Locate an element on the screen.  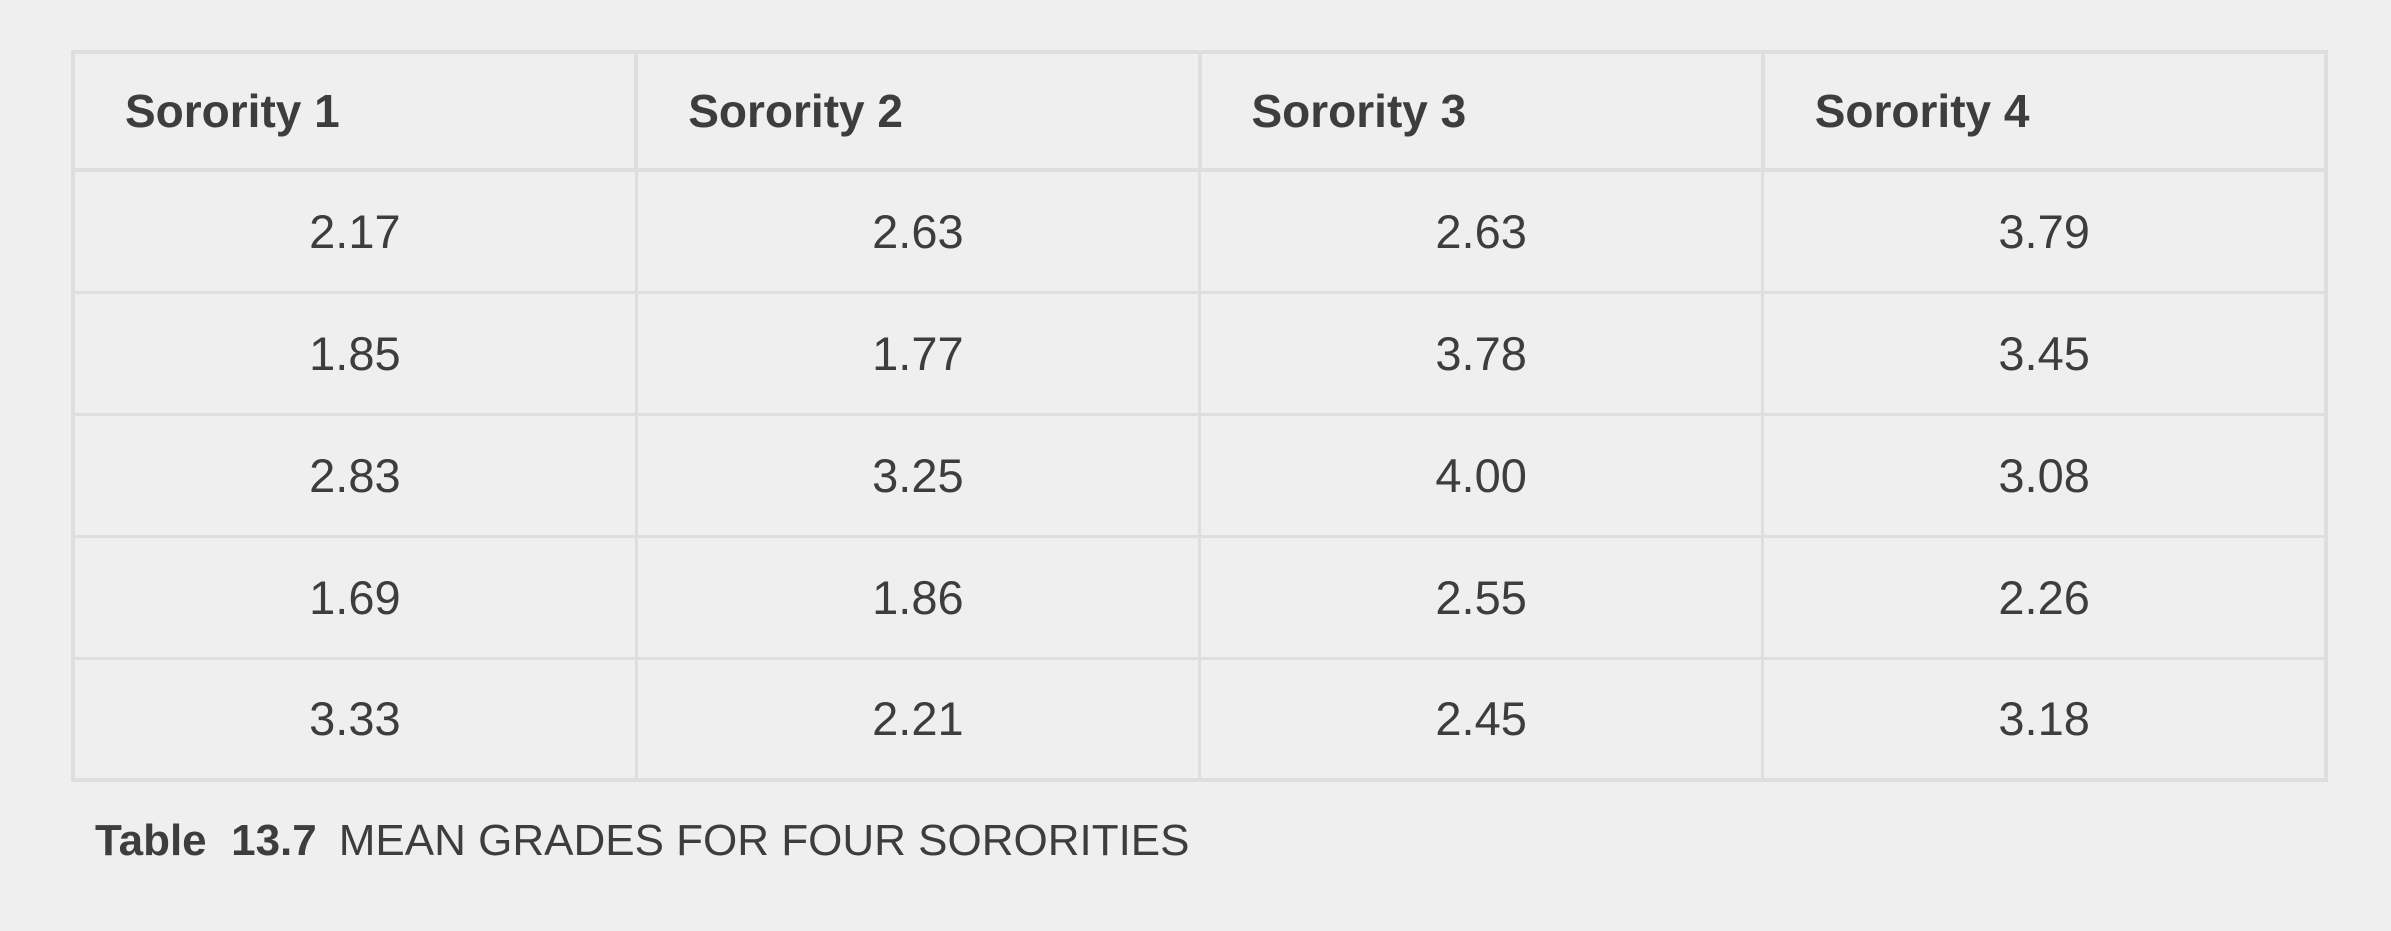
table-cell: 4.00 is located at coordinates (1482, 476).